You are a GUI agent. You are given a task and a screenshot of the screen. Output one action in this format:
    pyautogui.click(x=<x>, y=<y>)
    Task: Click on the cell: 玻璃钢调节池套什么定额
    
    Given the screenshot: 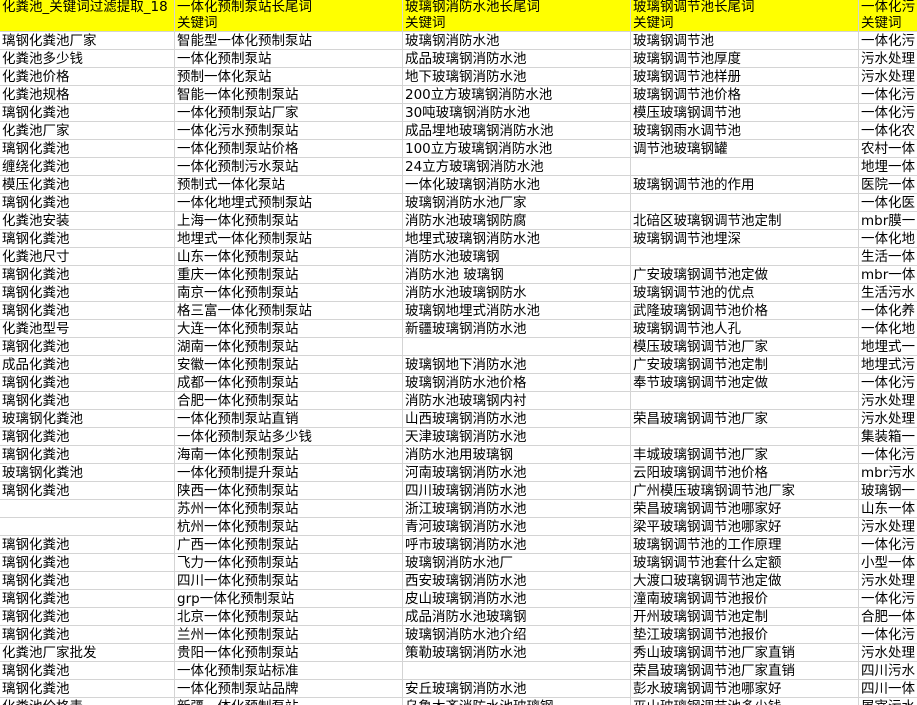 What is the action you would take?
    pyautogui.click(x=745, y=563)
    